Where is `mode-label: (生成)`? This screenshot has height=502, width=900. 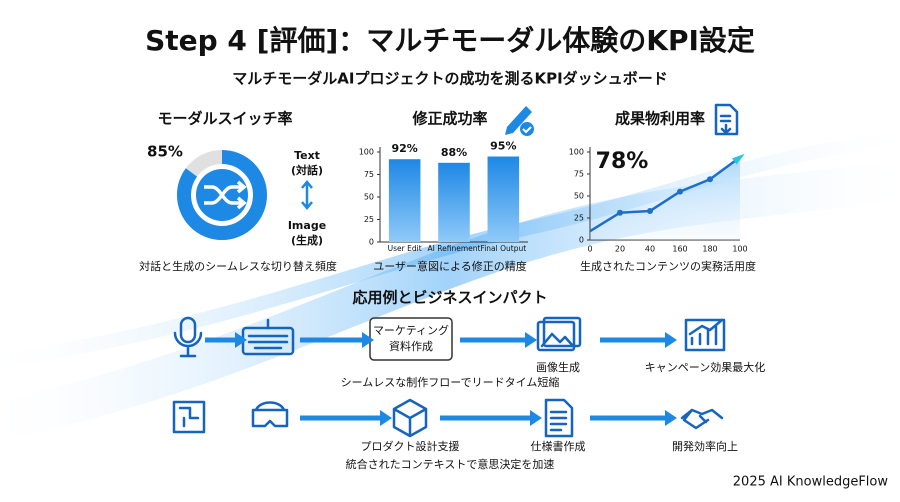
mode-label: (生成) is located at coordinates (307, 240).